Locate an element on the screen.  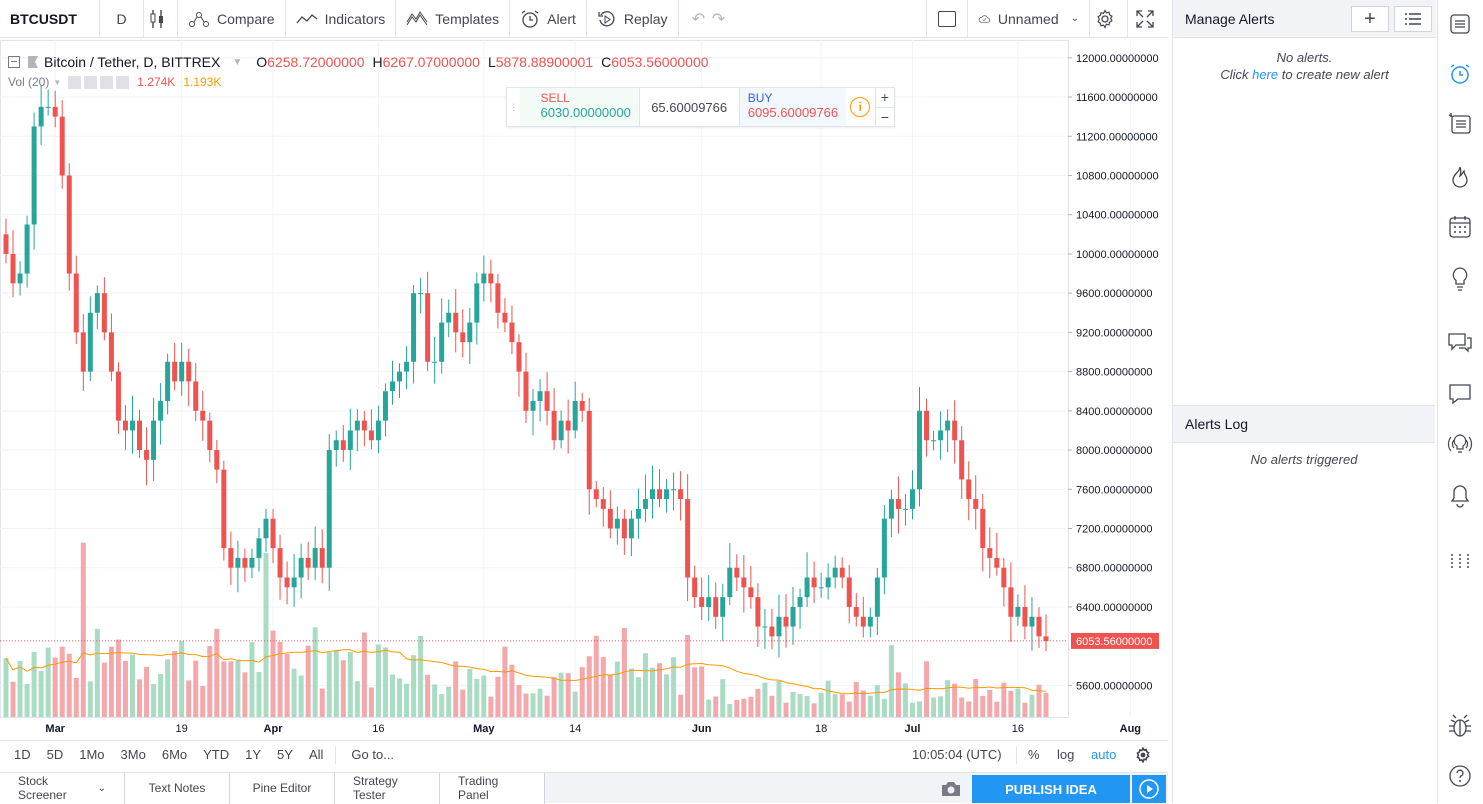
watchlist-button is located at coordinates (1460, 24).